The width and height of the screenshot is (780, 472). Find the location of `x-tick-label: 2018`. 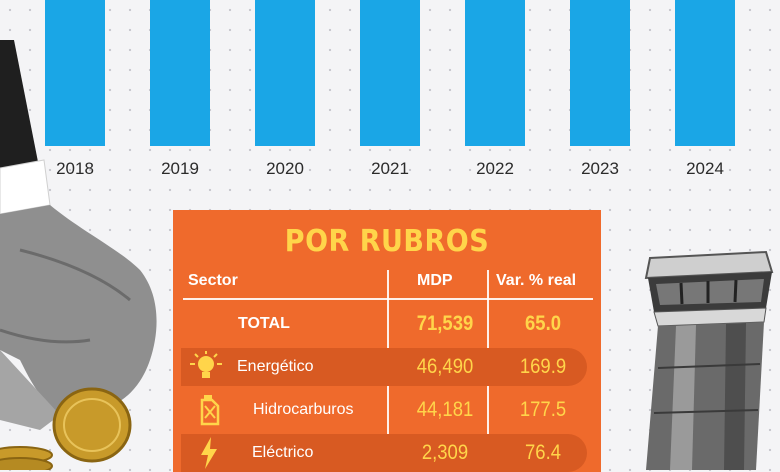

x-tick-label: 2018 is located at coordinates (75, 168).